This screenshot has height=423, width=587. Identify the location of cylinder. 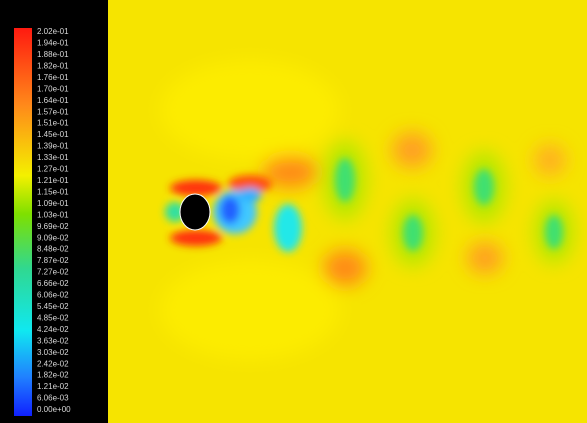
(195, 212).